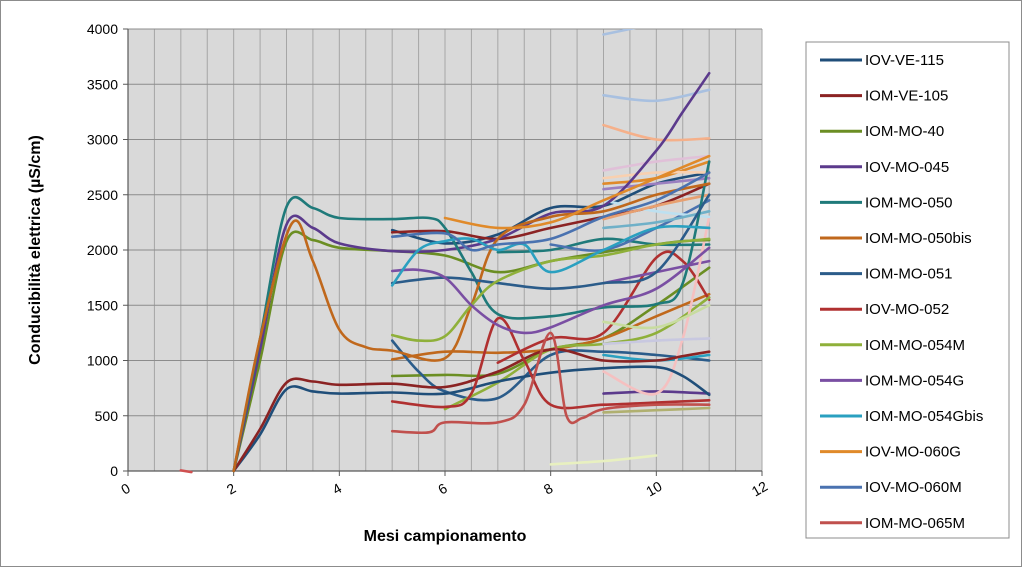 This screenshot has width=1022, height=567. What do you see at coordinates (904, 131) in the screenshot?
I see `legend-label: IOM-MO-40` at bounding box center [904, 131].